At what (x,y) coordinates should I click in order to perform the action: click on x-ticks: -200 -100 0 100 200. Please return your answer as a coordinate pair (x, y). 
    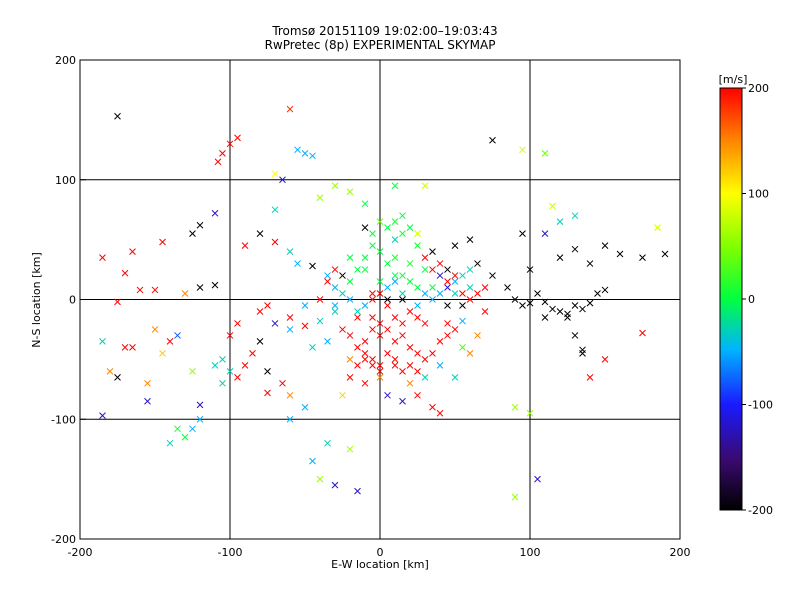
    Looking at the image, I should click on (379, 546).